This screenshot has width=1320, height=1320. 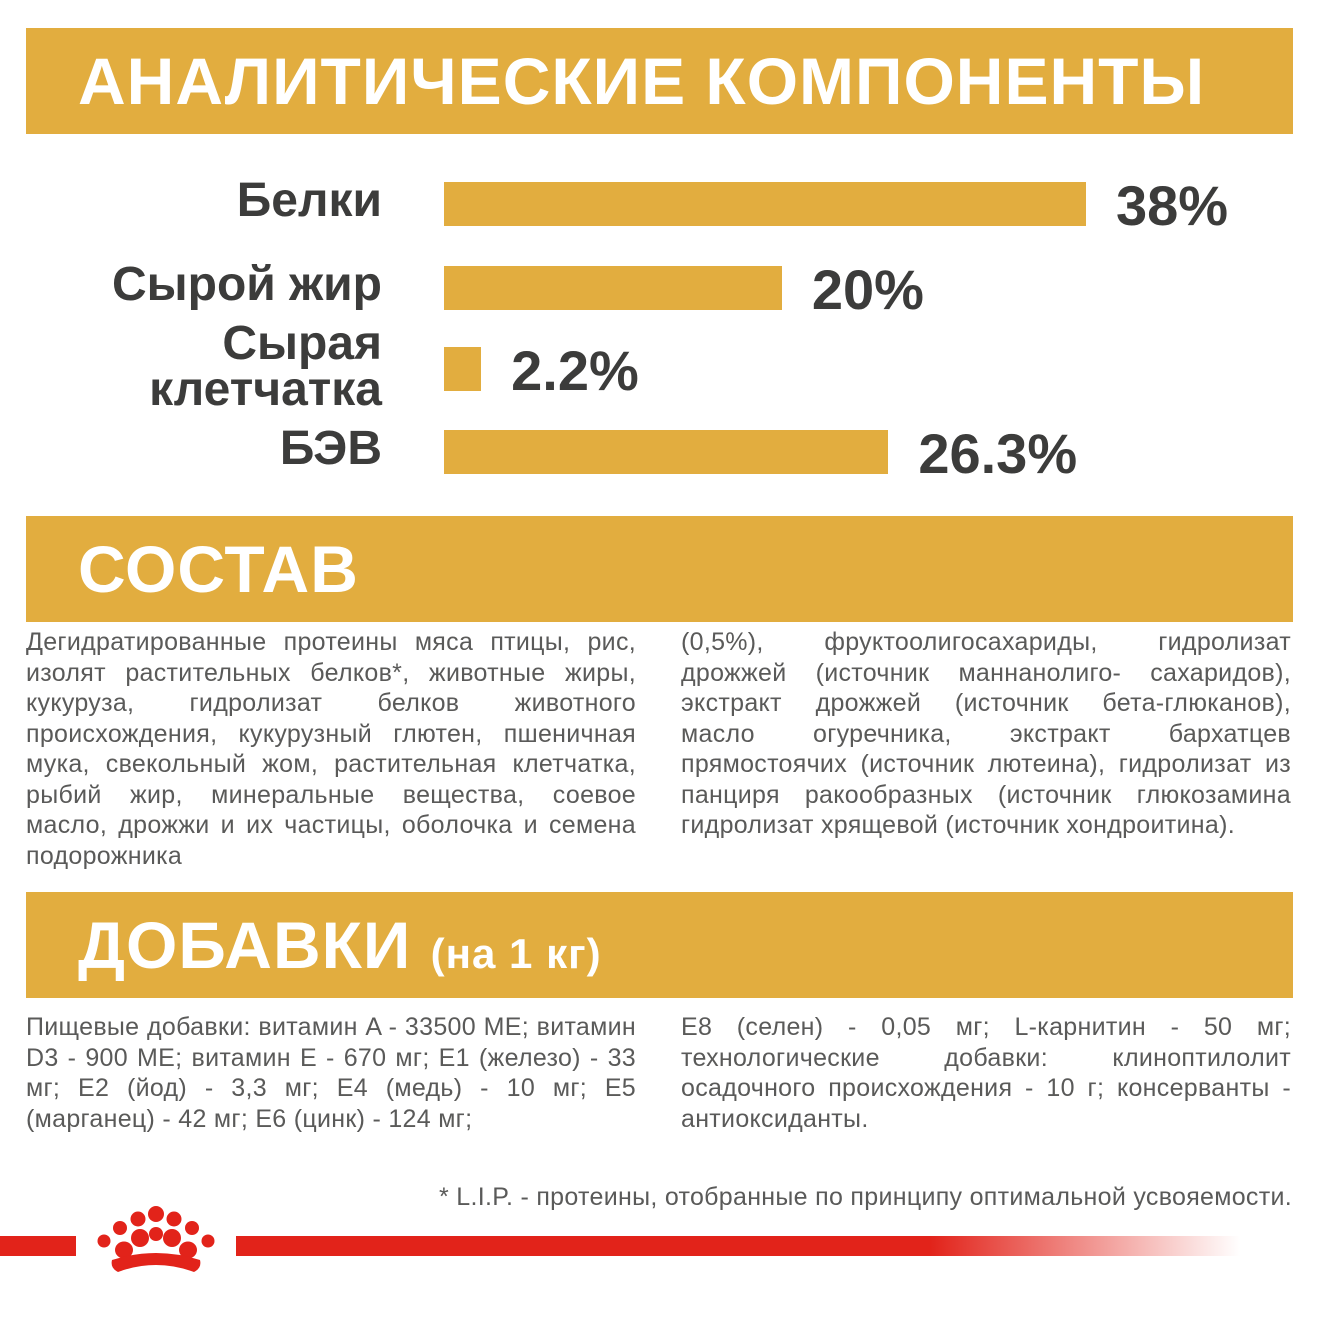 I want to click on value-label: 20%, so click(x=867, y=289).